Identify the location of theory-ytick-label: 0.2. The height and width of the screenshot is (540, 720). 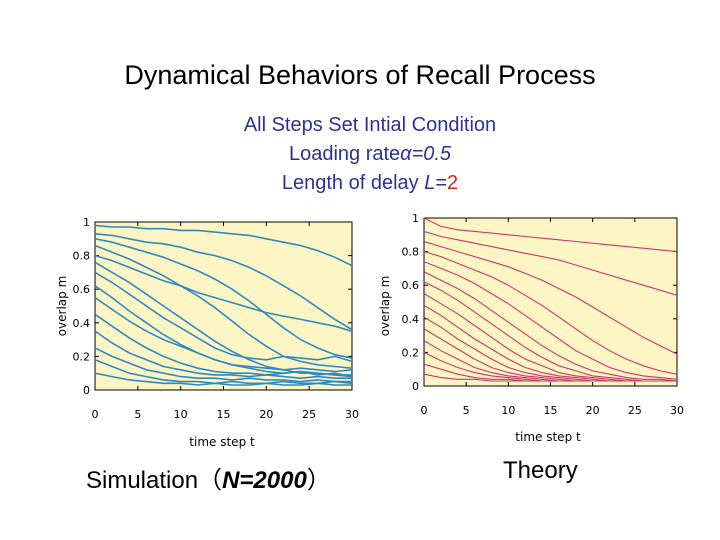
(411, 352).